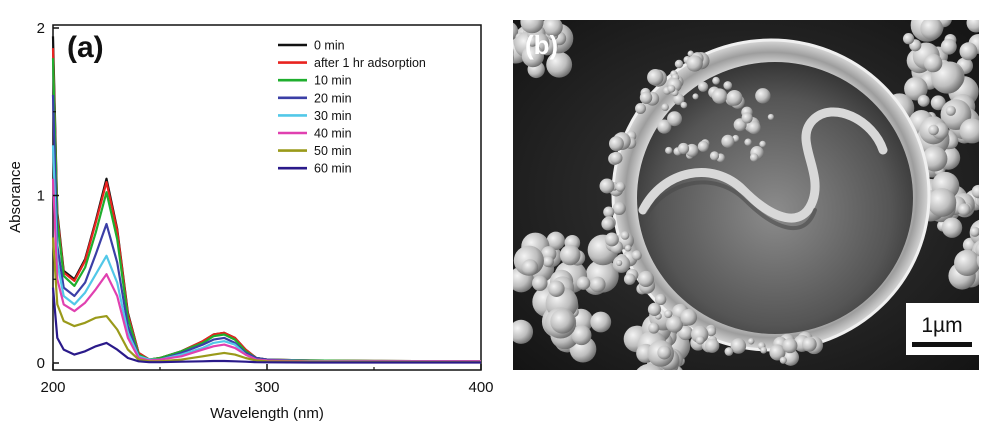  Describe the element at coordinates (52, 387) in the screenshot. I see `x-tick-label-0: 200` at that location.